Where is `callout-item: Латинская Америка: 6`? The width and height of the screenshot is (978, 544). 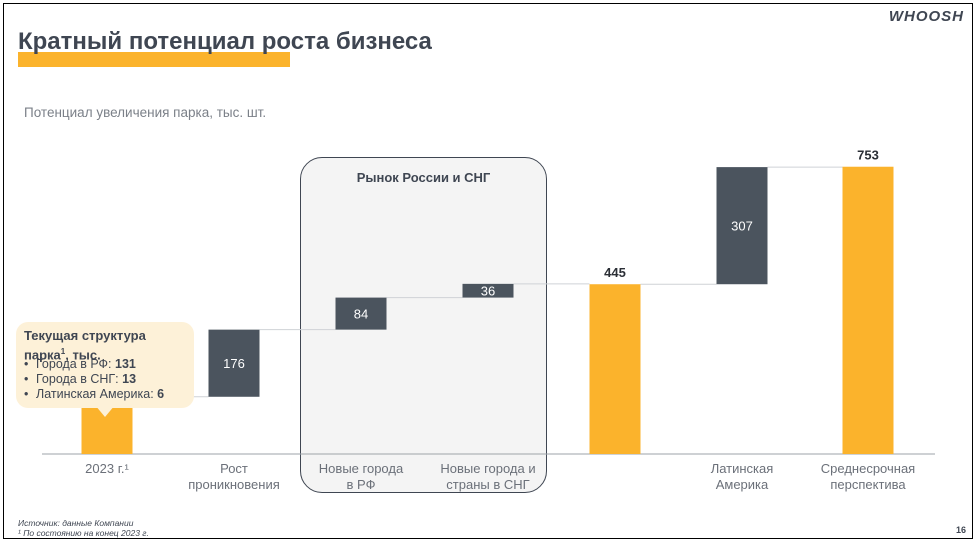
callout-item: Латинская Америка: 6 is located at coordinates (94, 394).